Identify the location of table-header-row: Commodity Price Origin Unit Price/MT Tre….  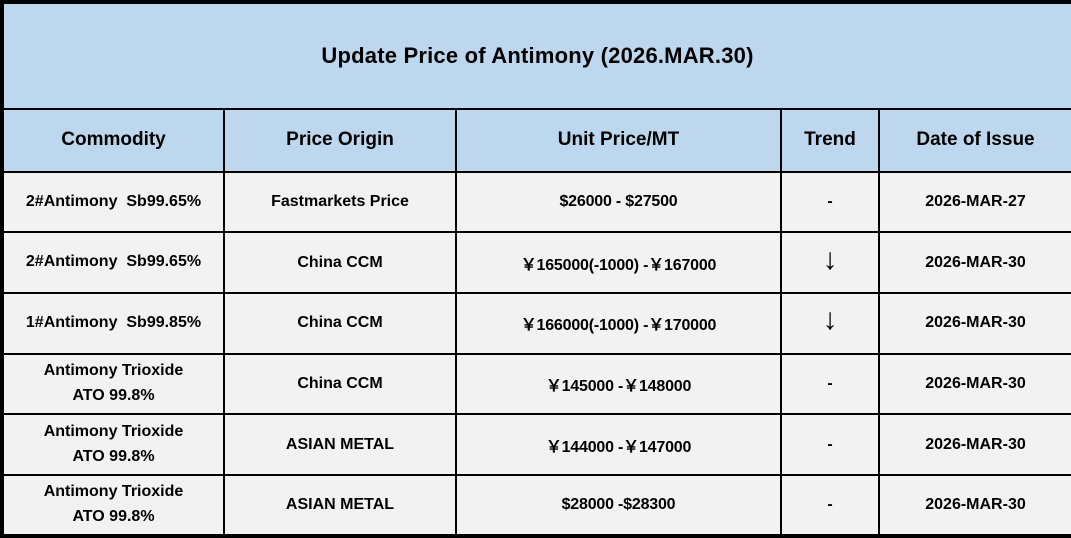
(536, 140).